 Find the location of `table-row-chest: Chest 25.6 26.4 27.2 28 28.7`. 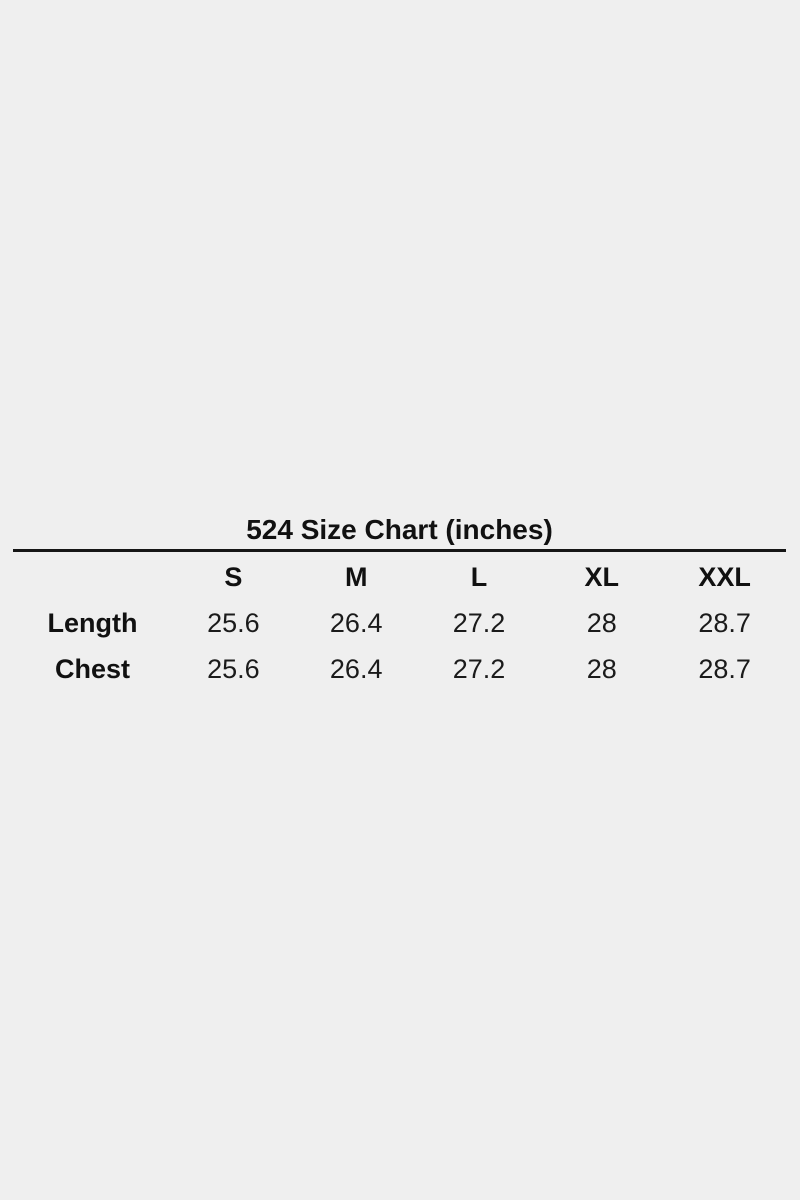

table-row-chest: Chest 25.6 26.4 27.2 28 28.7 is located at coordinates (399, 669).